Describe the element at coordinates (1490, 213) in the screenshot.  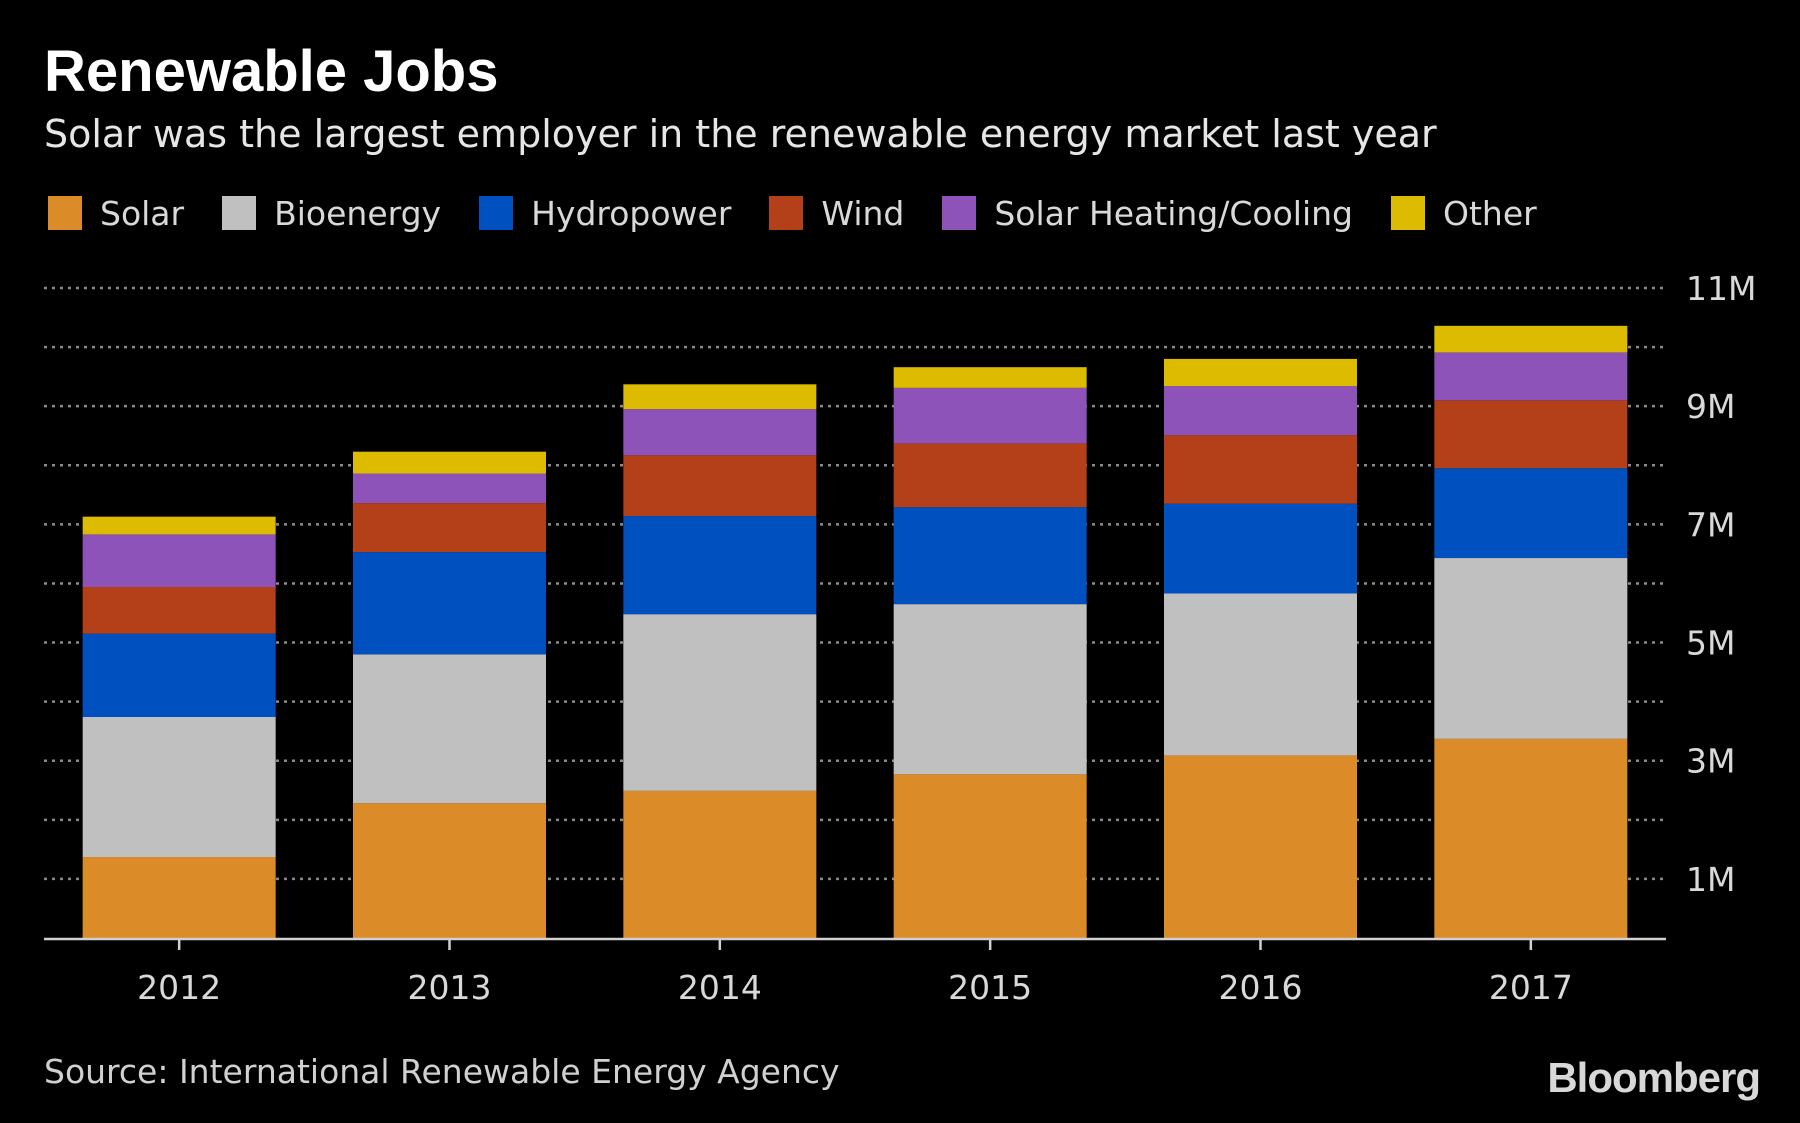
I see `legend-label: Other` at that location.